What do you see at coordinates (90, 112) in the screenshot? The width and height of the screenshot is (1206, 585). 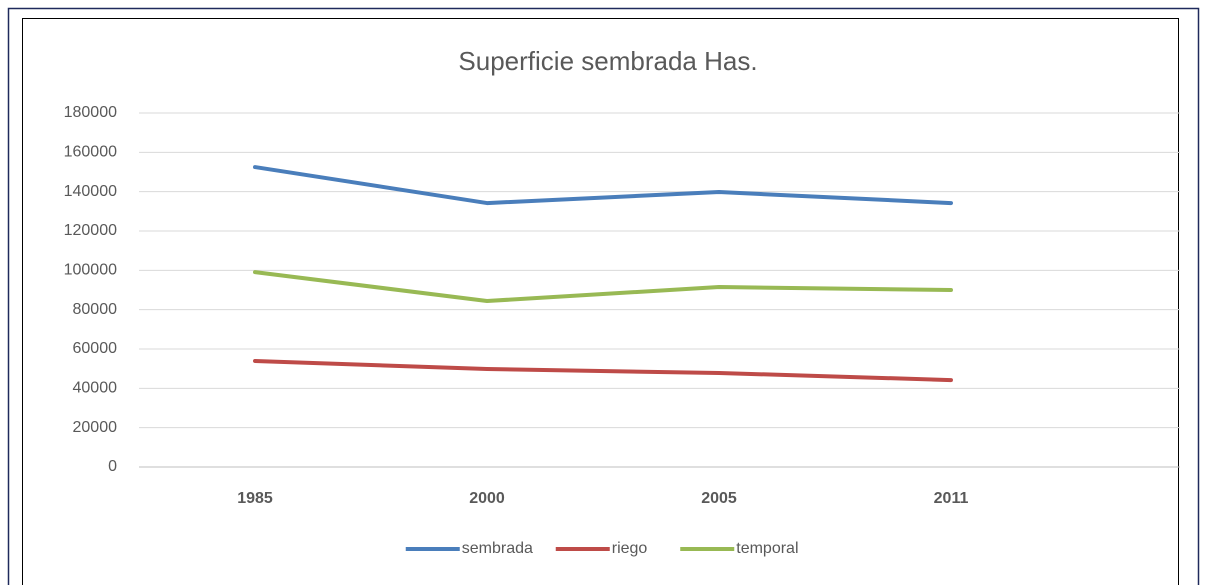 I see `y-tick-label: 180000` at bounding box center [90, 112].